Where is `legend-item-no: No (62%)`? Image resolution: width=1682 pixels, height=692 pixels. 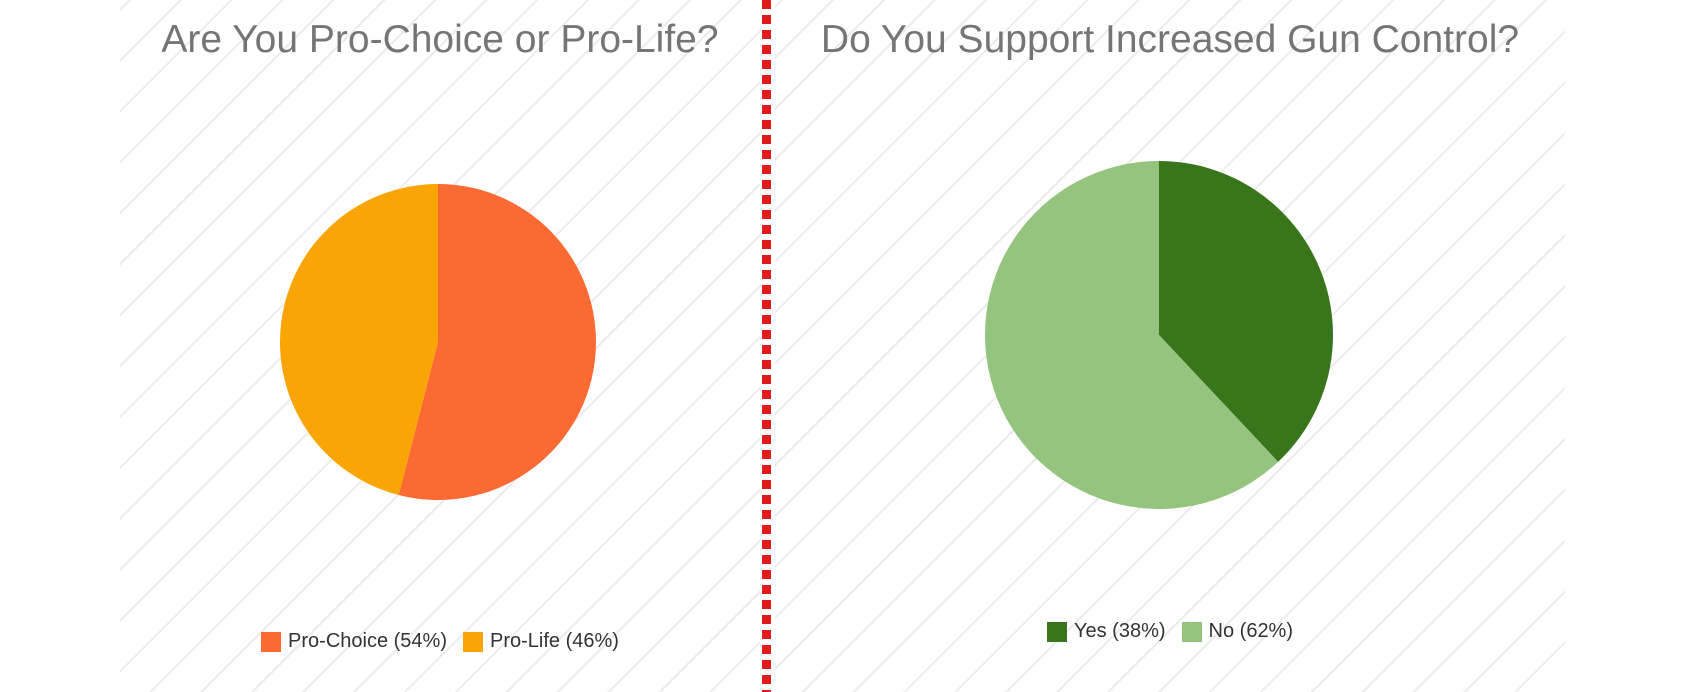 legend-item-no: No (62%) is located at coordinates (1237, 631).